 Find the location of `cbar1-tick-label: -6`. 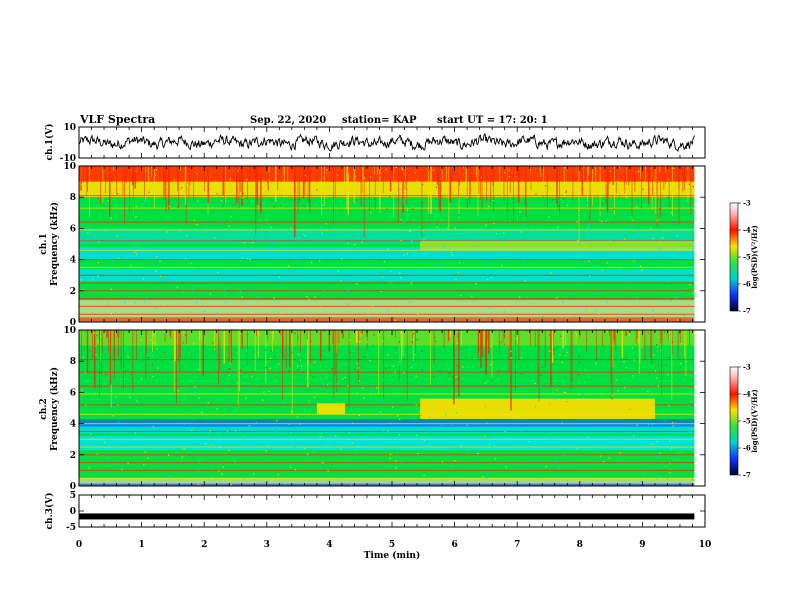

cbar1-tick-label: -6 is located at coordinates (747, 284).